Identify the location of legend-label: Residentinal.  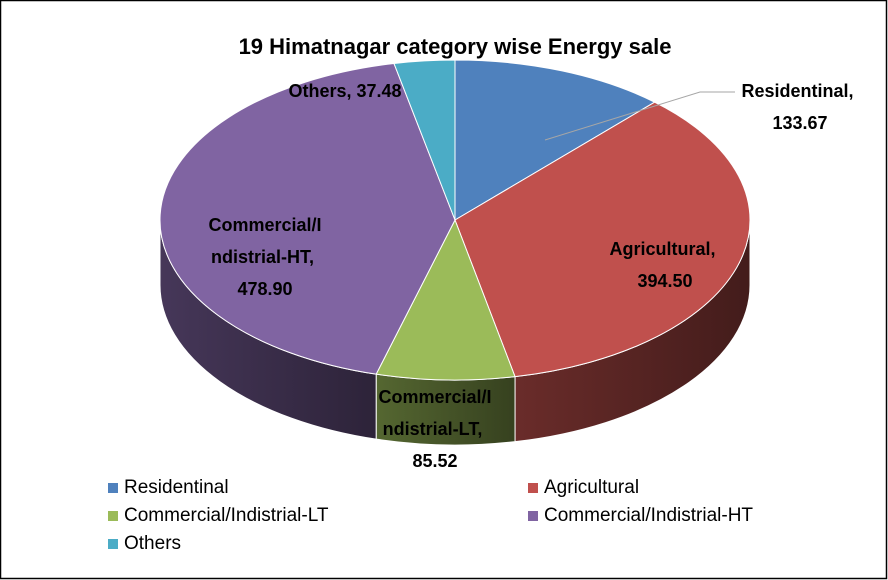
(176, 487).